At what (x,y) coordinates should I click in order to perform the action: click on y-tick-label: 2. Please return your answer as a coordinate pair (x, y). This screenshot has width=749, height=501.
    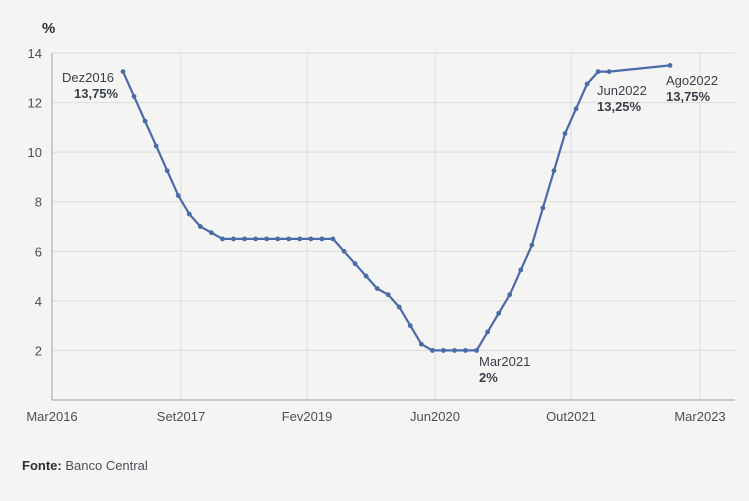
    Looking at the image, I should click on (38, 350).